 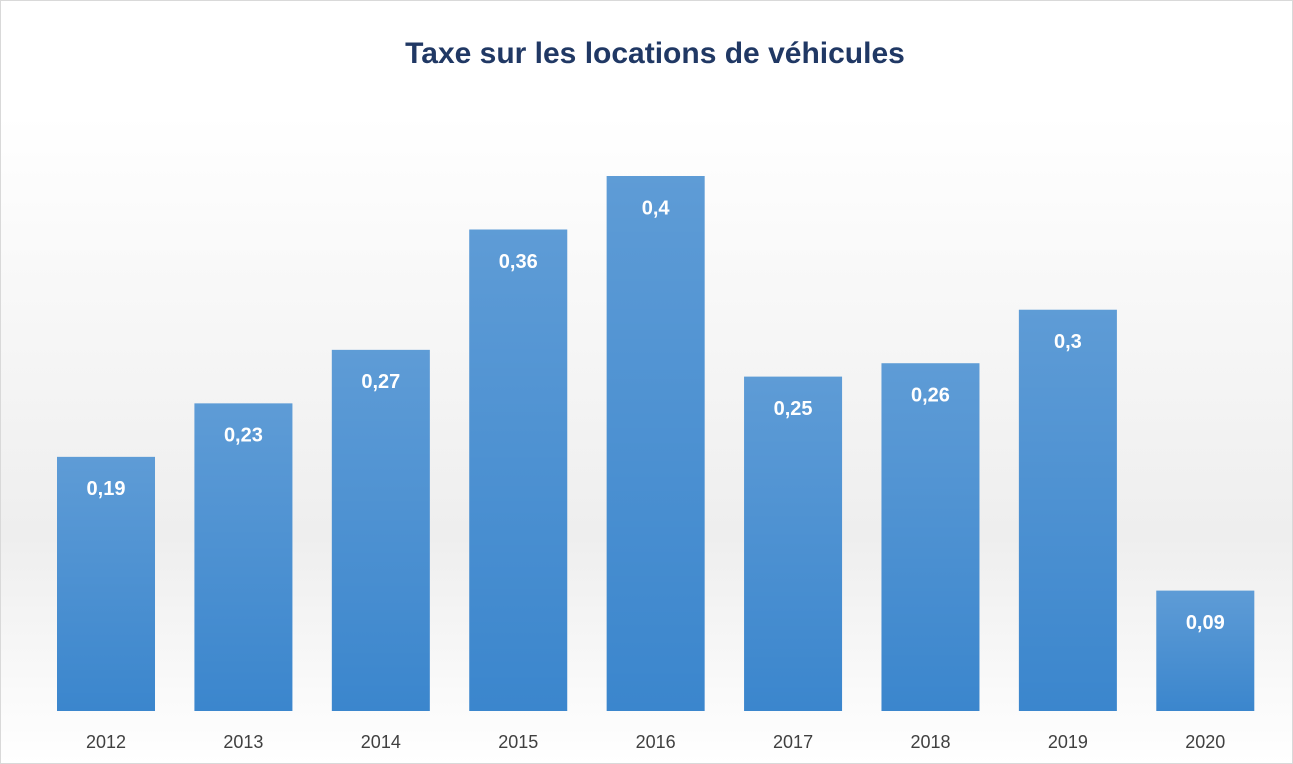 What do you see at coordinates (518, 742) in the screenshot?
I see `x-tick-label: 2015` at bounding box center [518, 742].